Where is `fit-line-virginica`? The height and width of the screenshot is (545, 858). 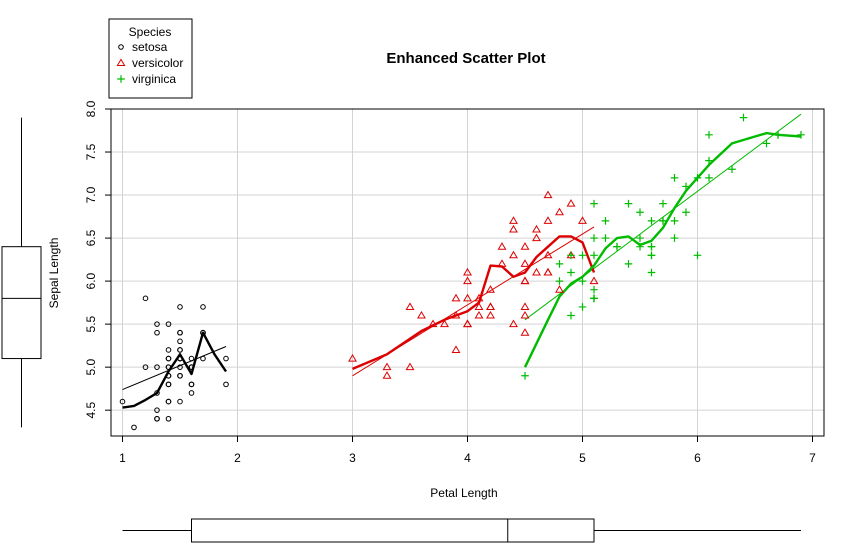
fit-line-virginica is located at coordinates (663, 217).